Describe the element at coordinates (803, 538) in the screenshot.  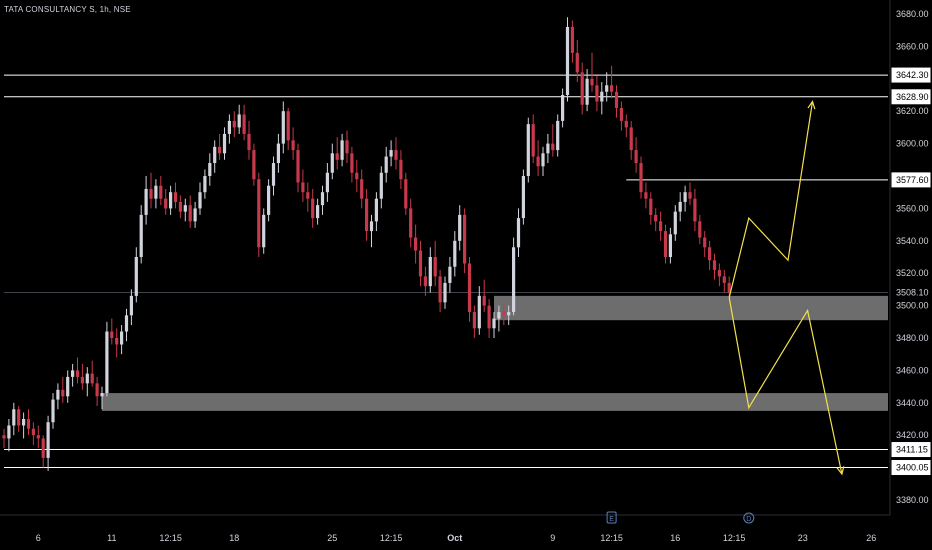
I see `x-tick-label: 23` at that location.